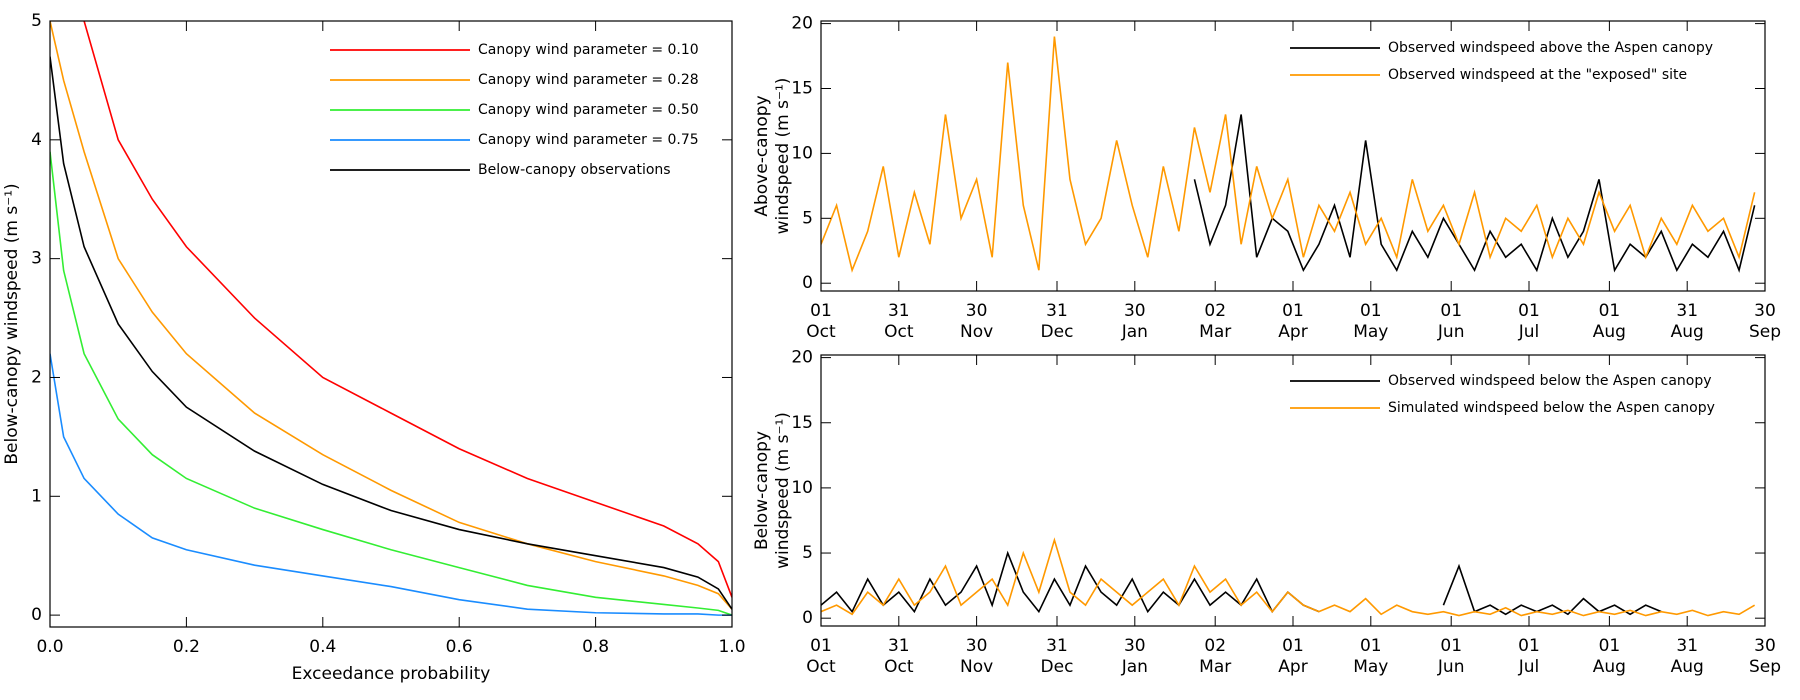 This screenshot has height=700, width=1800. What do you see at coordinates (588, 80) in the screenshot?
I see `legend-label: Canopy wind parameter = 0.28` at bounding box center [588, 80].